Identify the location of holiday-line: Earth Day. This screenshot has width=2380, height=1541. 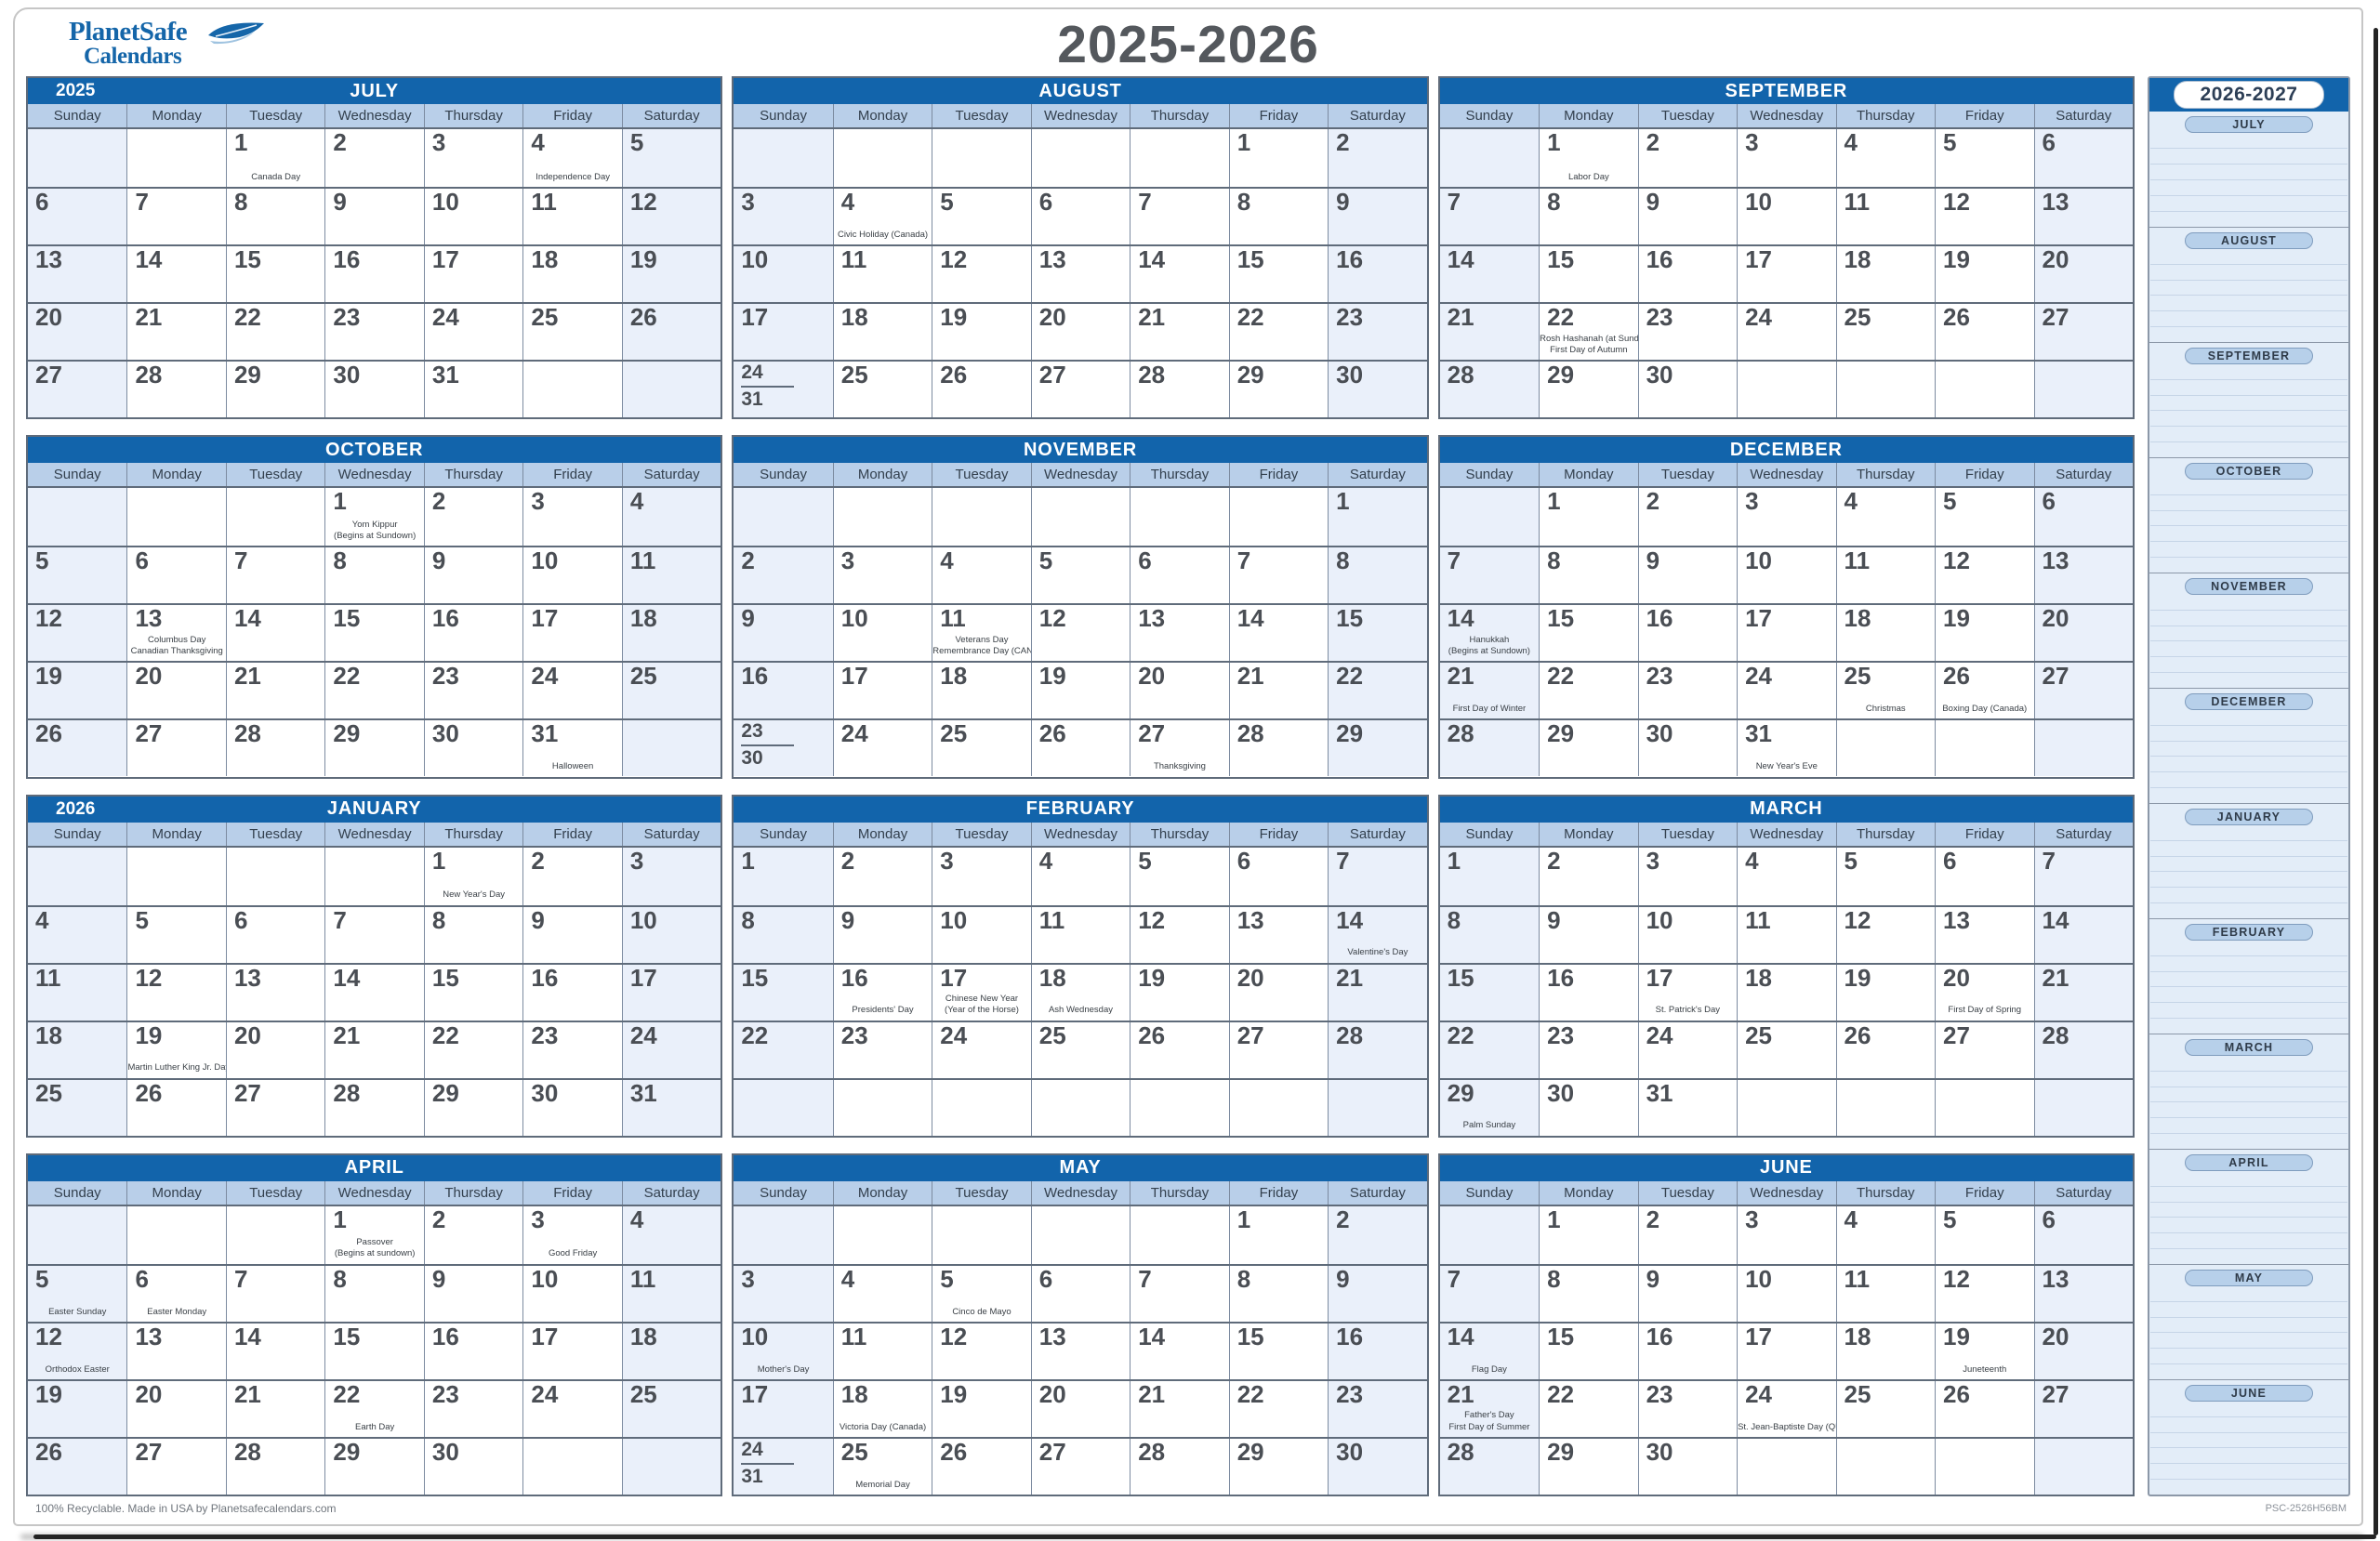
(375, 1426).